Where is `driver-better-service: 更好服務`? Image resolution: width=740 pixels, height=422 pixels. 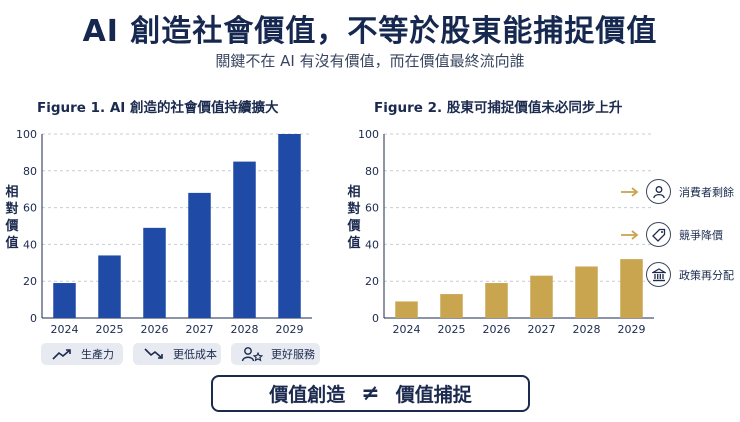 driver-better-service: 更好服務 is located at coordinates (275, 354).